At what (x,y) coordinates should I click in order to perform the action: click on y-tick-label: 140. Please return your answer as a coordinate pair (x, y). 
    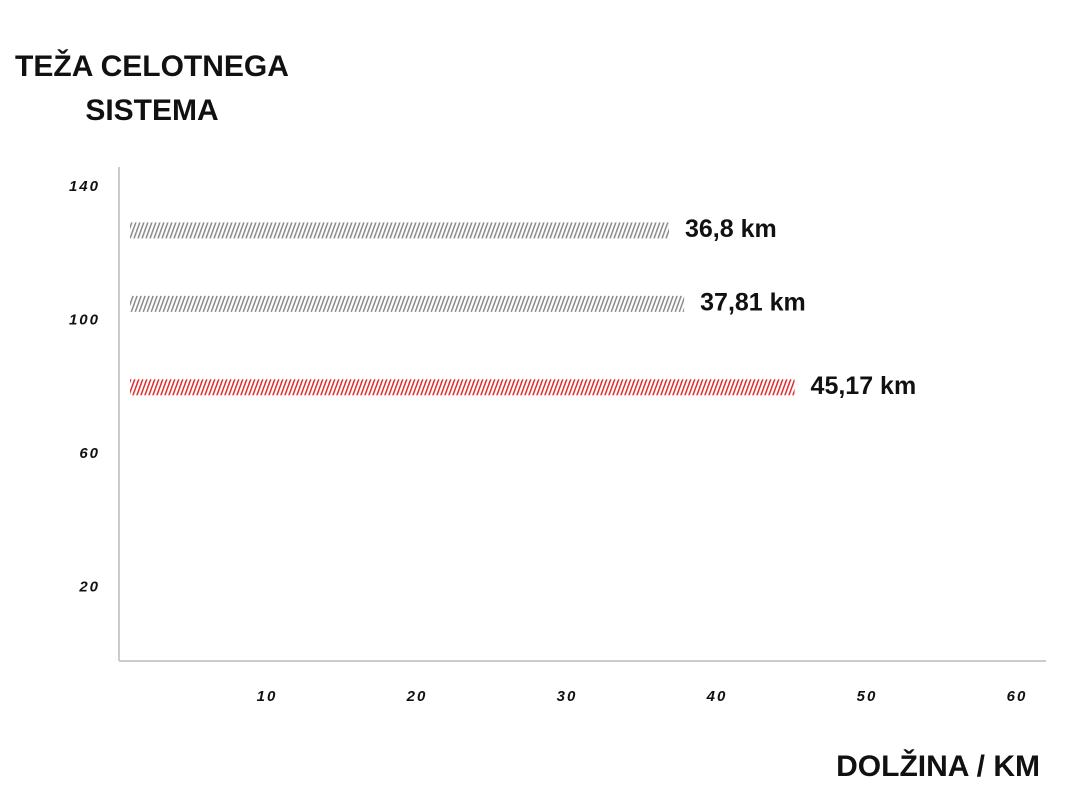
    Looking at the image, I should click on (84, 186).